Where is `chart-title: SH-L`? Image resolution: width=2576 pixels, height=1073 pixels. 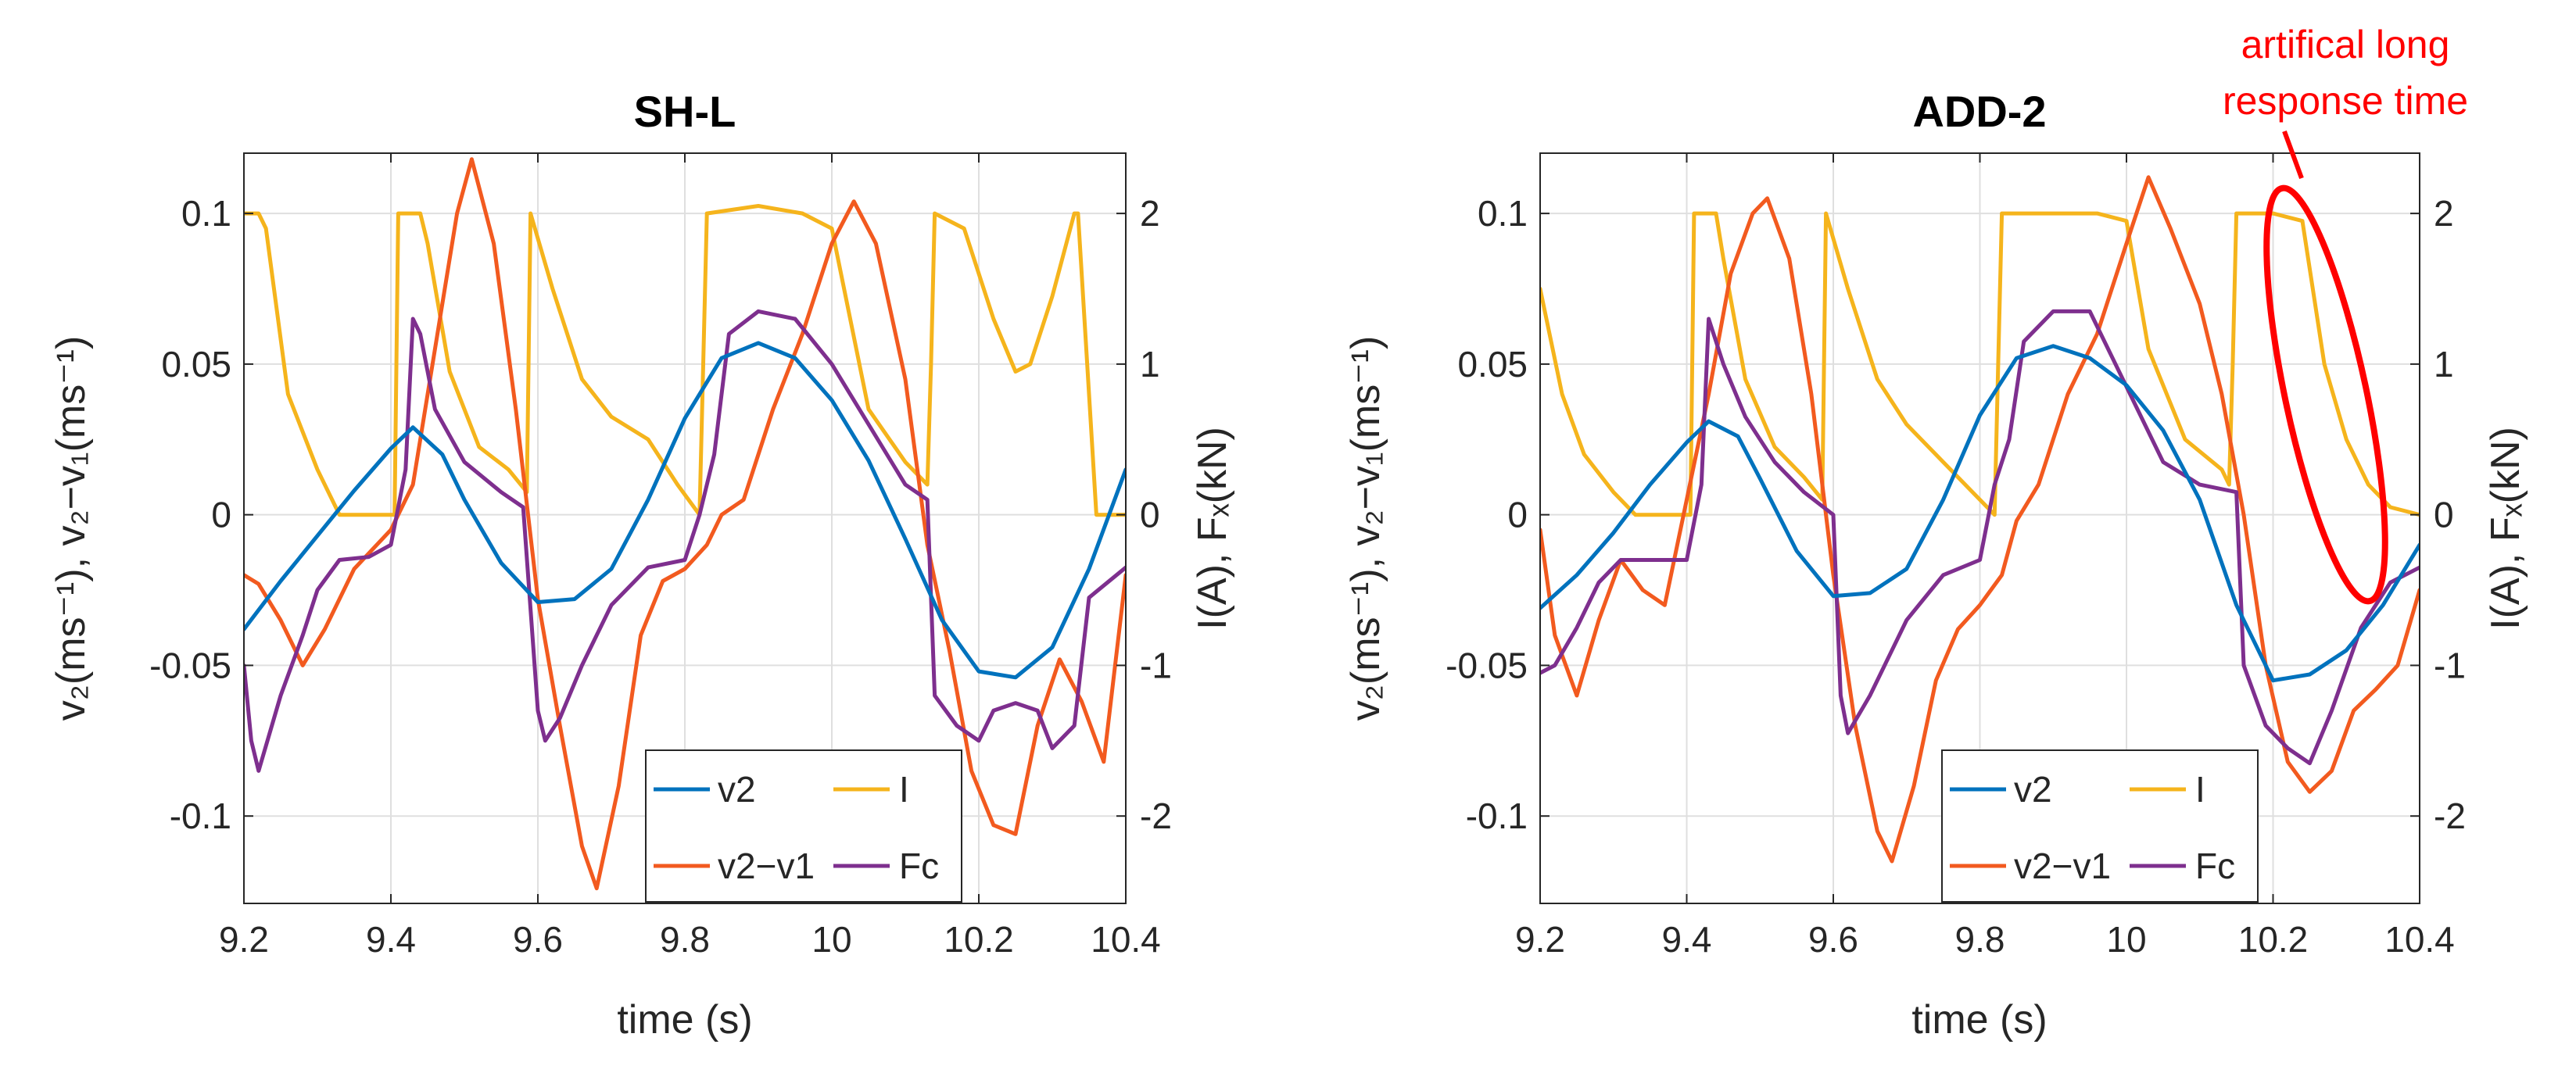 chart-title: SH-L is located at coordinates (685, 111).